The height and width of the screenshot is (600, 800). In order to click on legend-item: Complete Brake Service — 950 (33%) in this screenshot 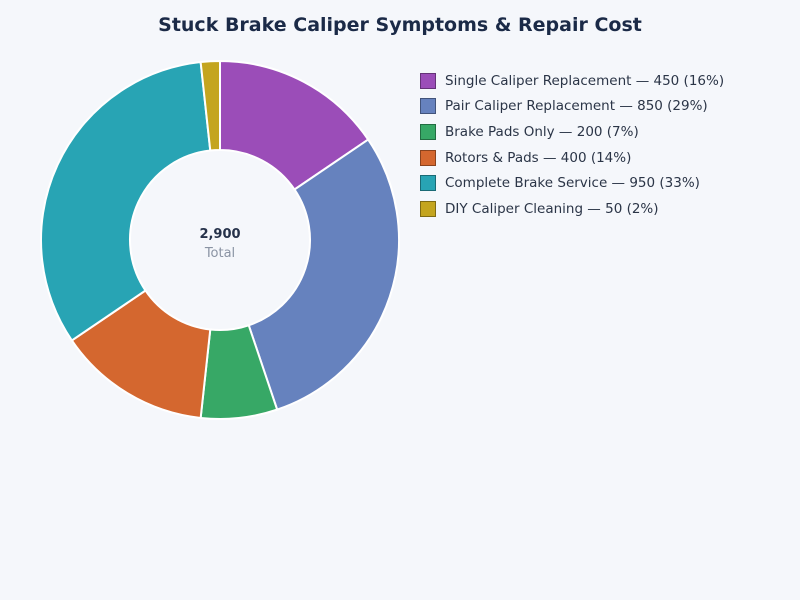, I will do `click(572, 183)`.